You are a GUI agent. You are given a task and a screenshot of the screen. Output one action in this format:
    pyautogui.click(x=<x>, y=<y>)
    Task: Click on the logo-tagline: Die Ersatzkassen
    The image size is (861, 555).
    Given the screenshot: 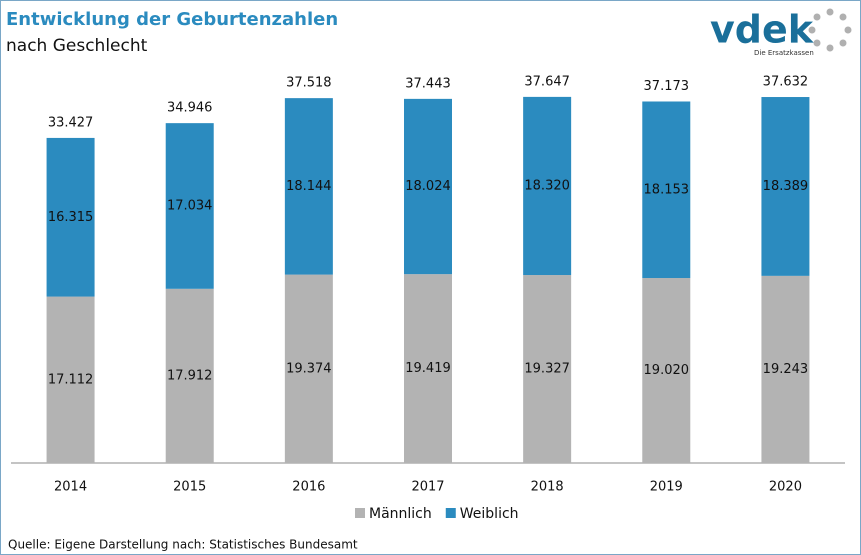 What is the action you would take?
    pyautogui.click(x=784, y=53)
    